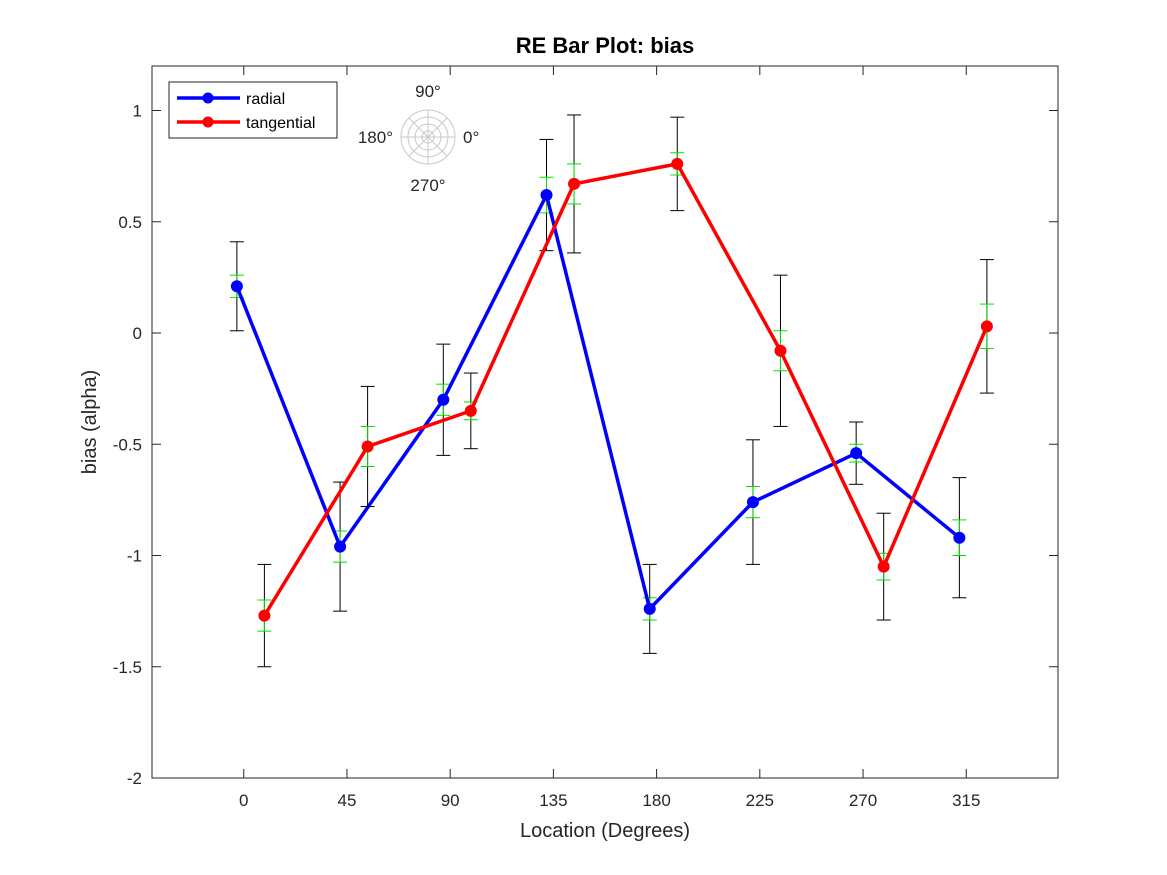 This screenshot has height=875, width=1167. What do you see at coordinates (605, 45) in the screenshot?
I see `chart-title: RE Bar Plot: bias` at bounding box center [605, 45].